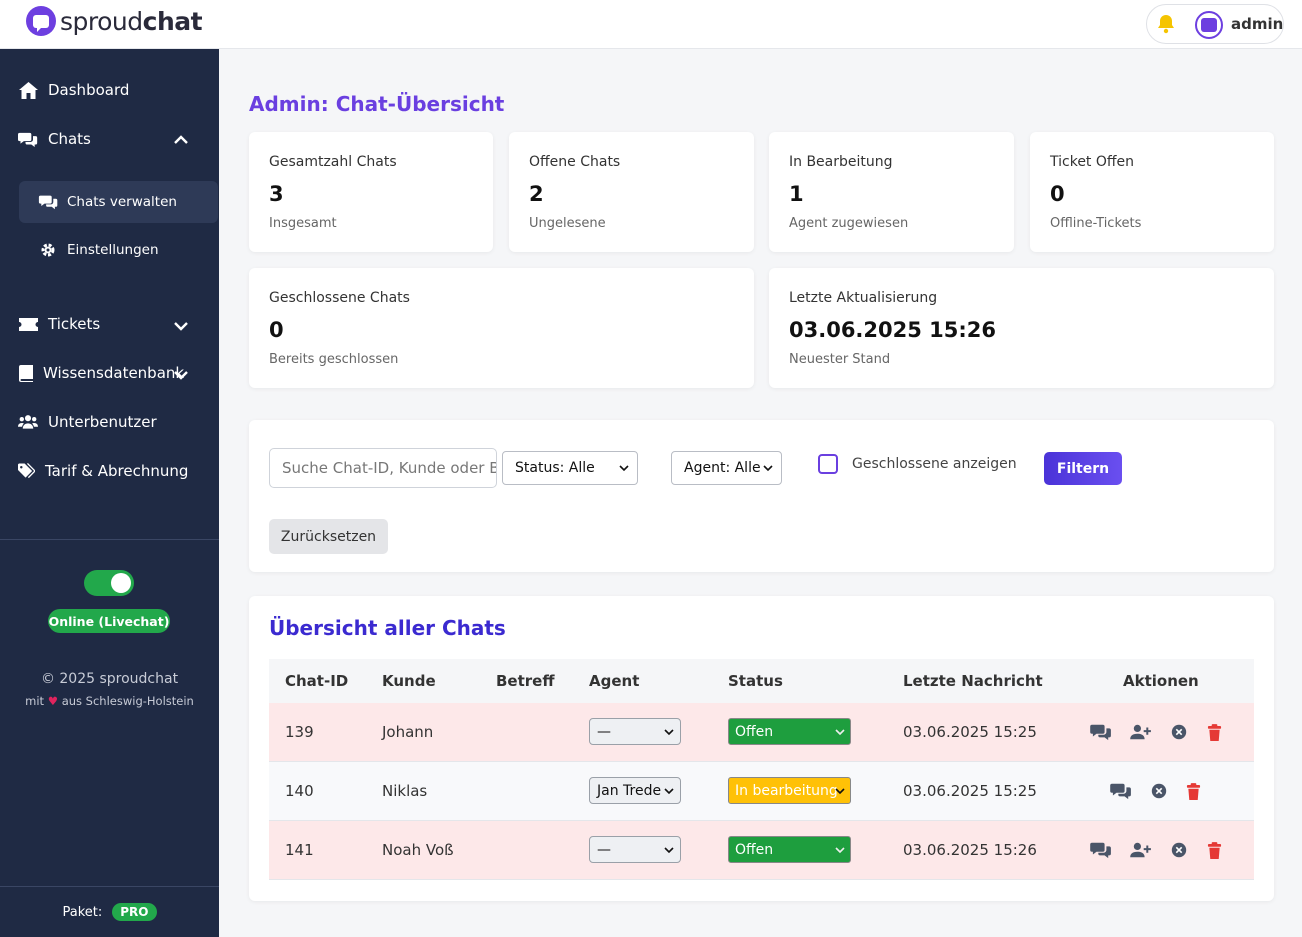  I want to click on stat-label: Offene Chats, so click(575, 162).